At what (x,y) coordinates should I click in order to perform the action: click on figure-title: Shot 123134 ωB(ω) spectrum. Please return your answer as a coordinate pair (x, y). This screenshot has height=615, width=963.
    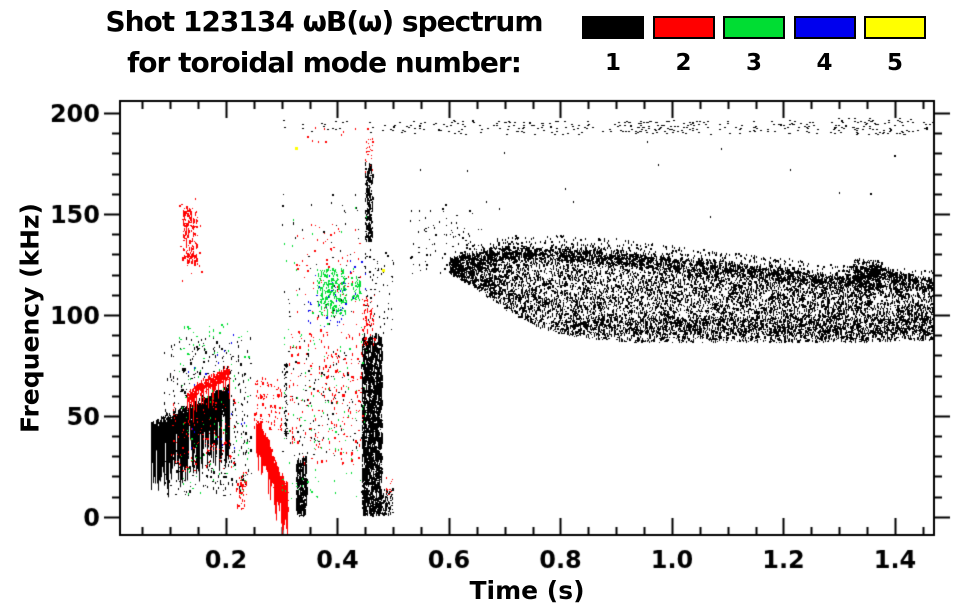
    Looking at the image, I should click on (324, 21).